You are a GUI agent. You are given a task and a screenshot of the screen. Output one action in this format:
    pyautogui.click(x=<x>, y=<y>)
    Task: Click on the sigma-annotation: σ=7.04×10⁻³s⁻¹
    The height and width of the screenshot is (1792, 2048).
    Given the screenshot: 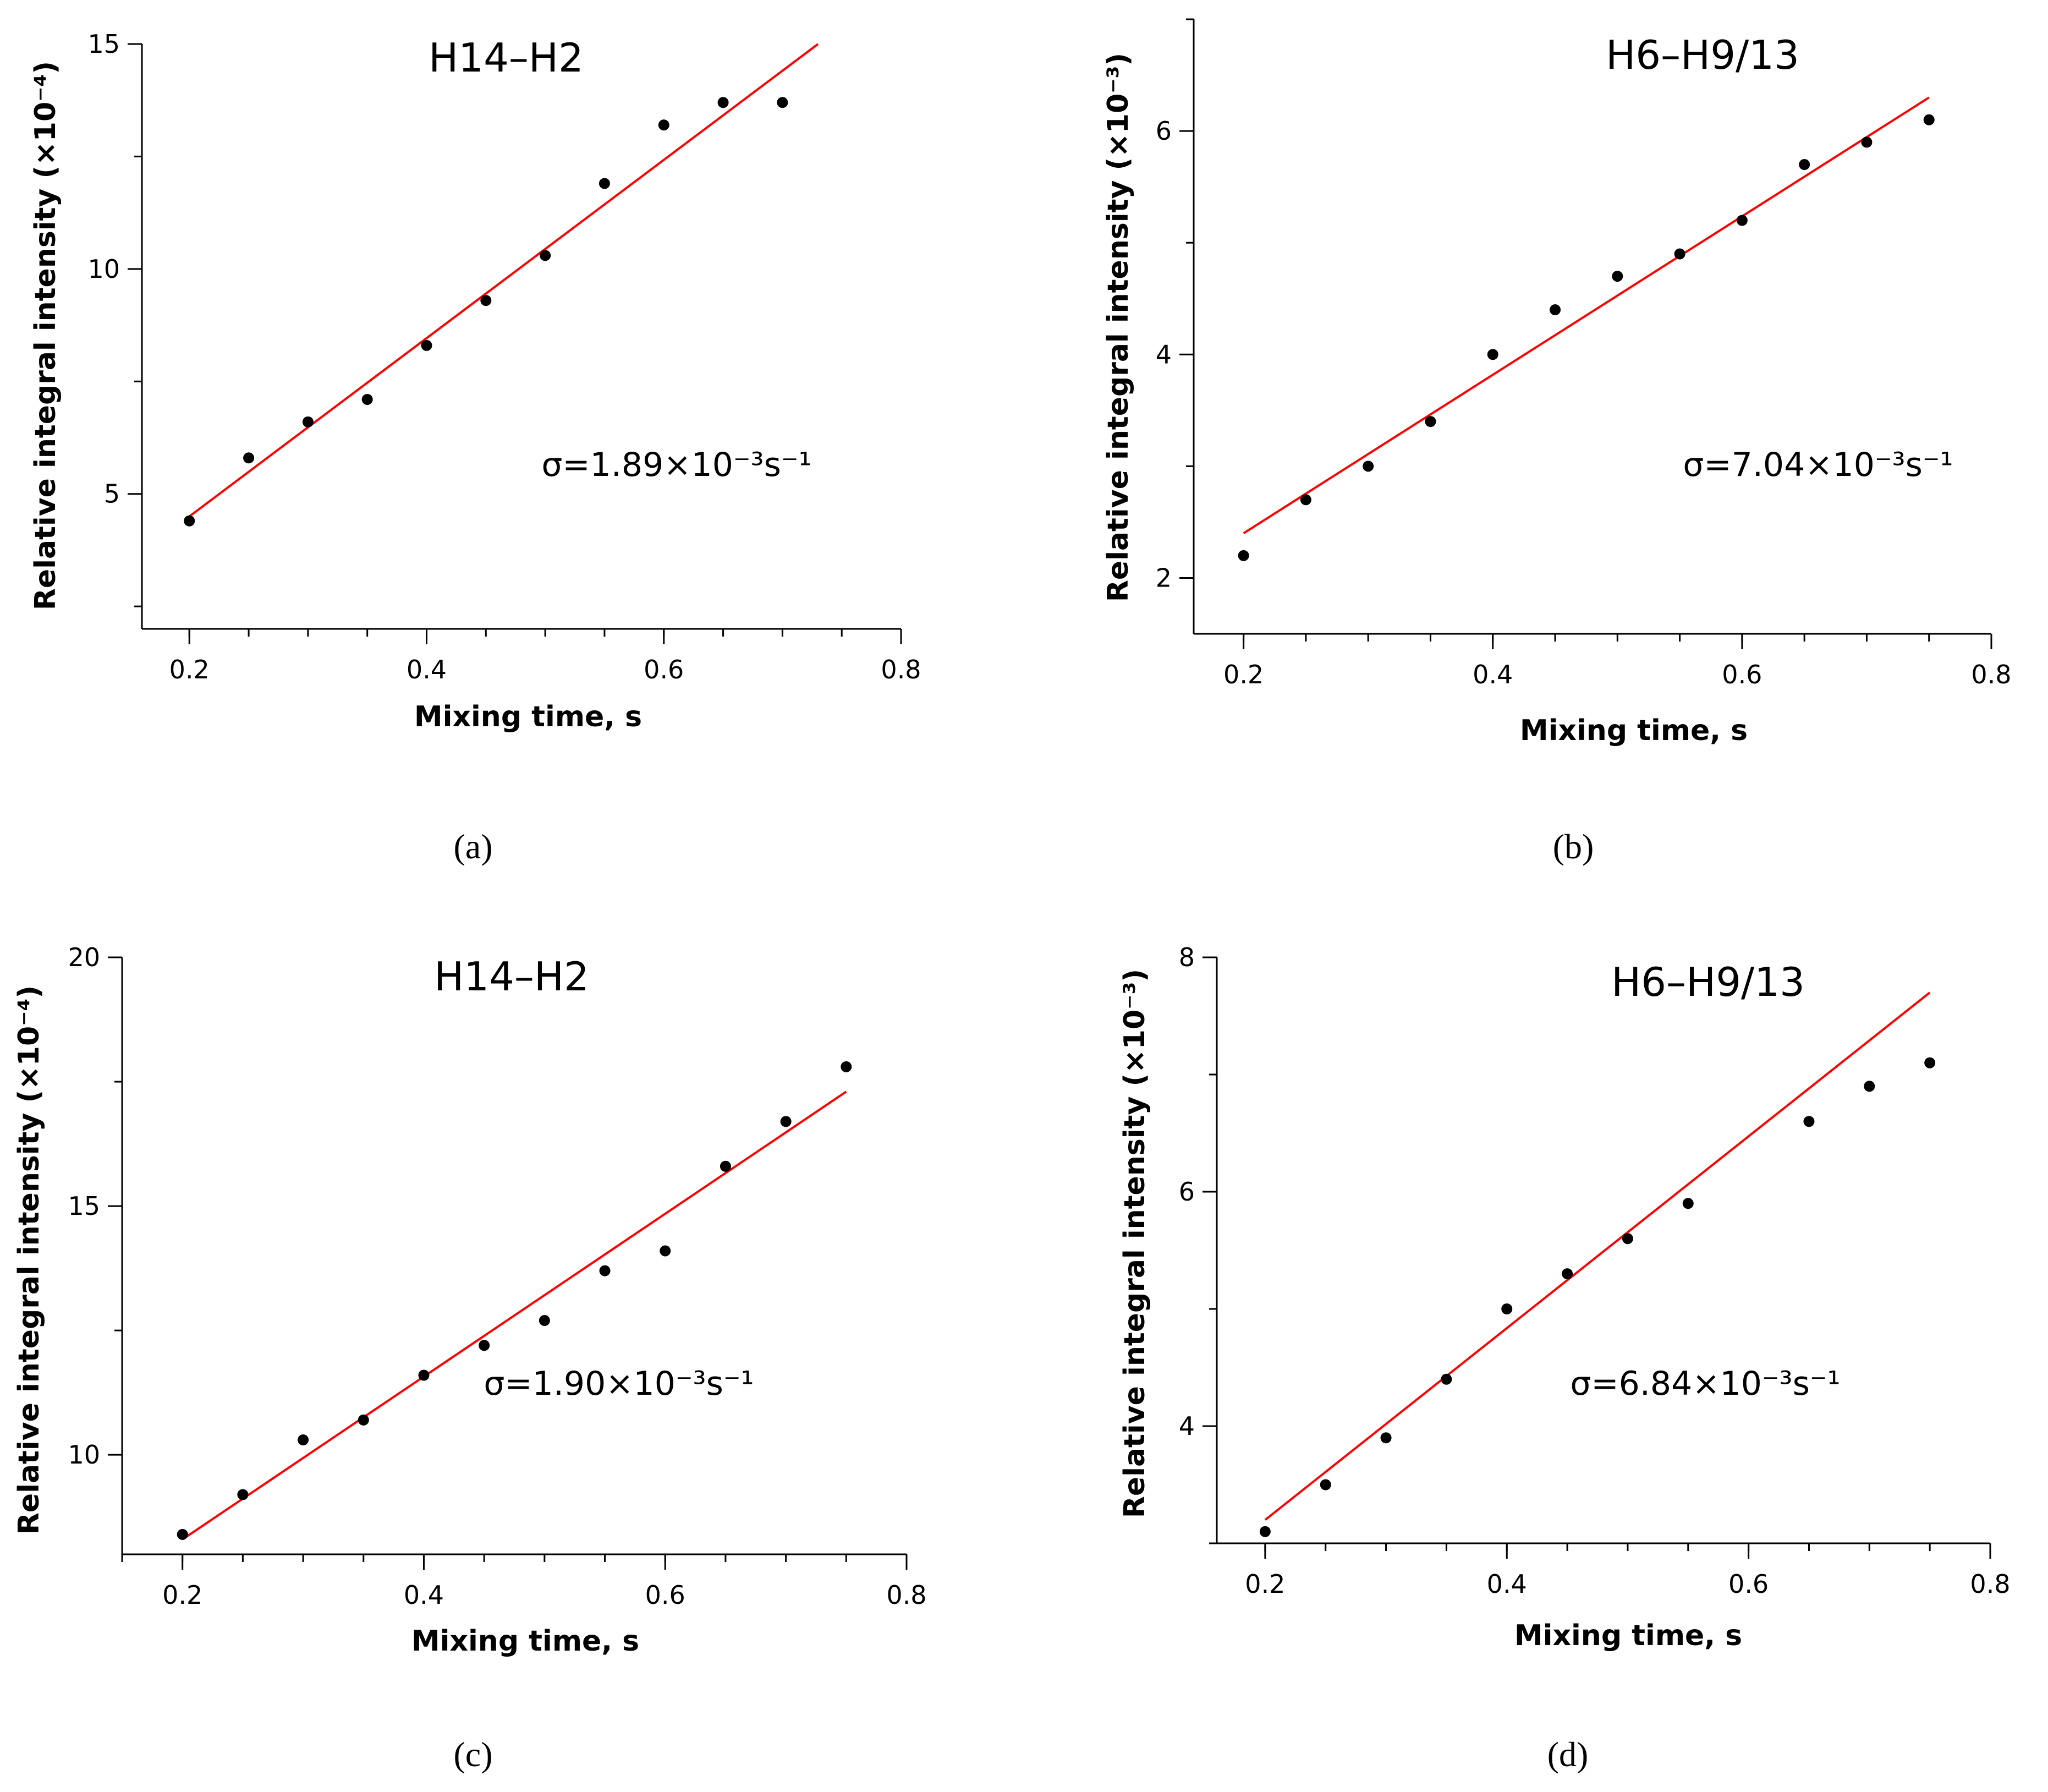 What is the action you would take?
    pyautogui.click(x=1818, y=465)
    